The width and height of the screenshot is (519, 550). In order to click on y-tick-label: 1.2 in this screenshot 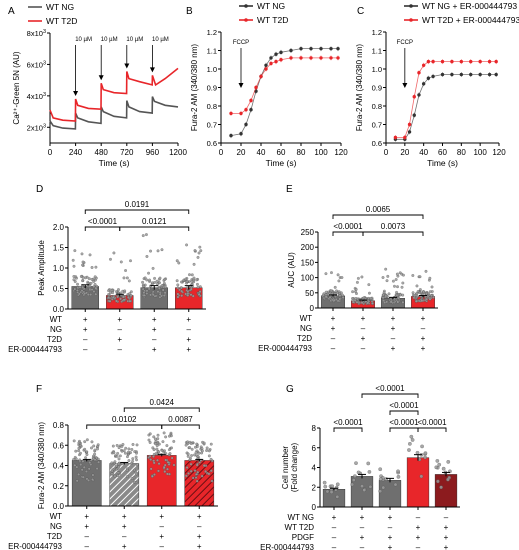, I will do `click(377, 32)`.